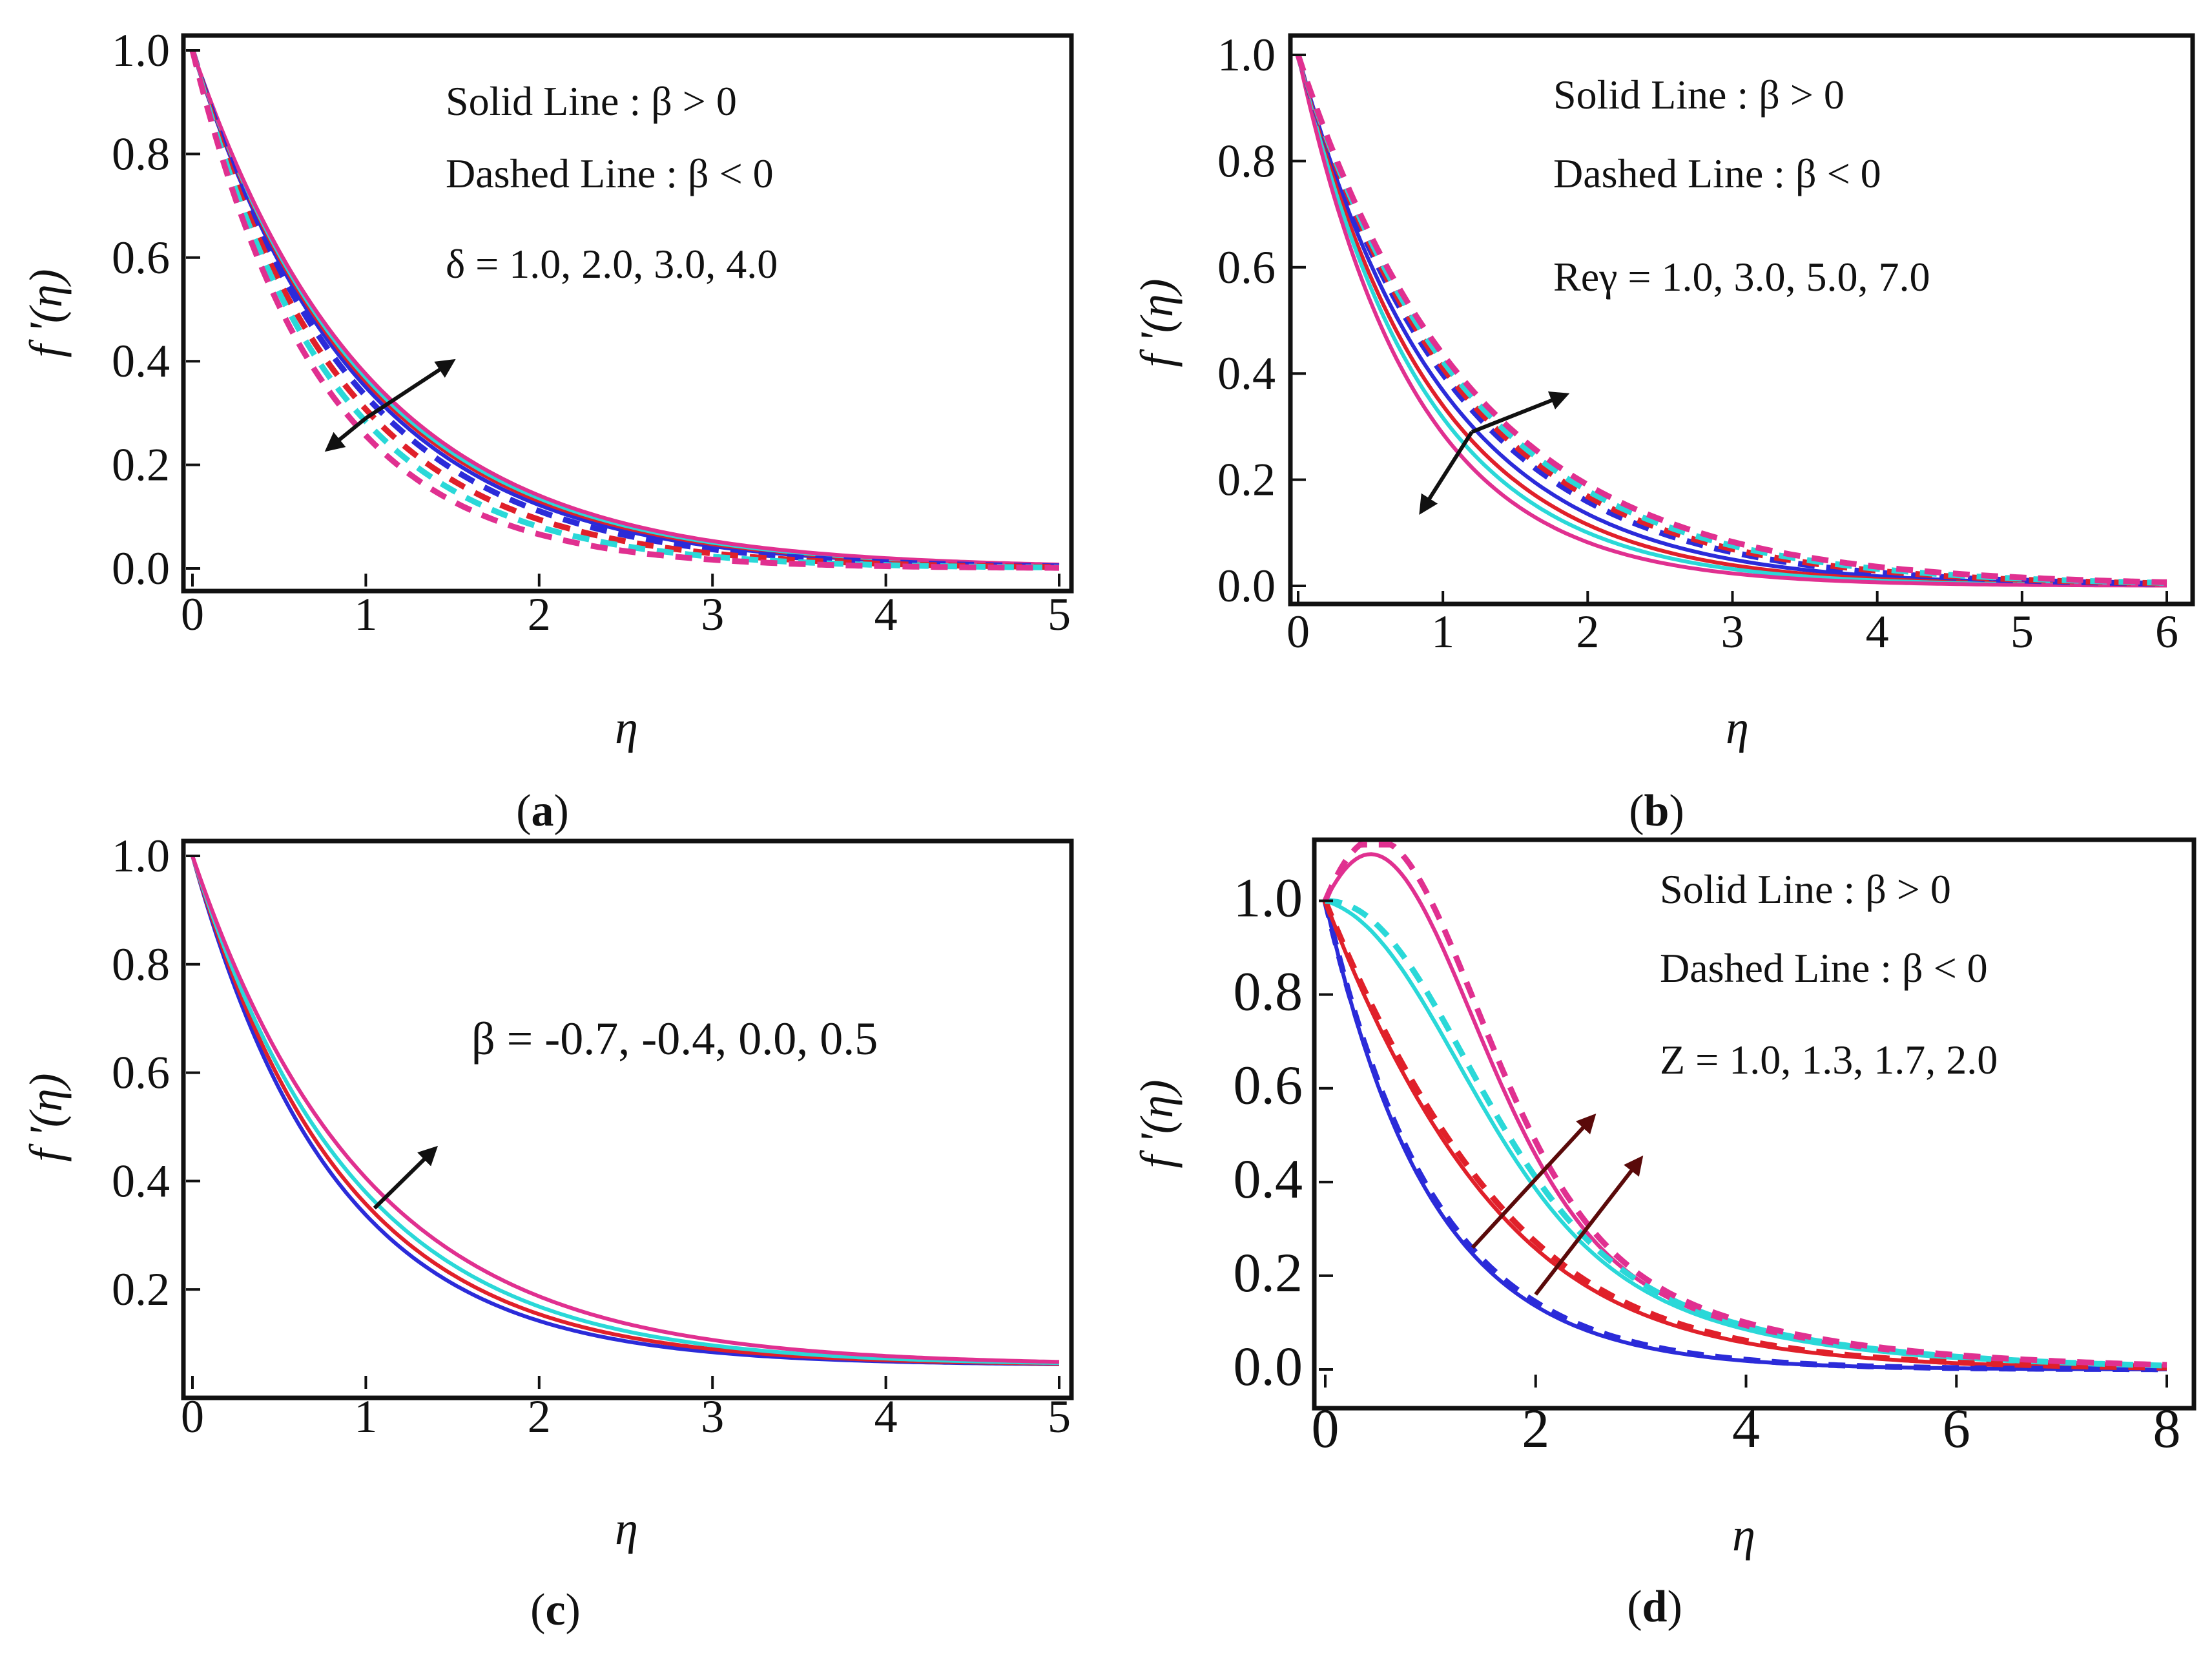  What do you see at coordinates (1268, 1085) in the screenshot?
I see `panel-d-ytick-label-3: 0.6` at bounding box center [1268, 1085].